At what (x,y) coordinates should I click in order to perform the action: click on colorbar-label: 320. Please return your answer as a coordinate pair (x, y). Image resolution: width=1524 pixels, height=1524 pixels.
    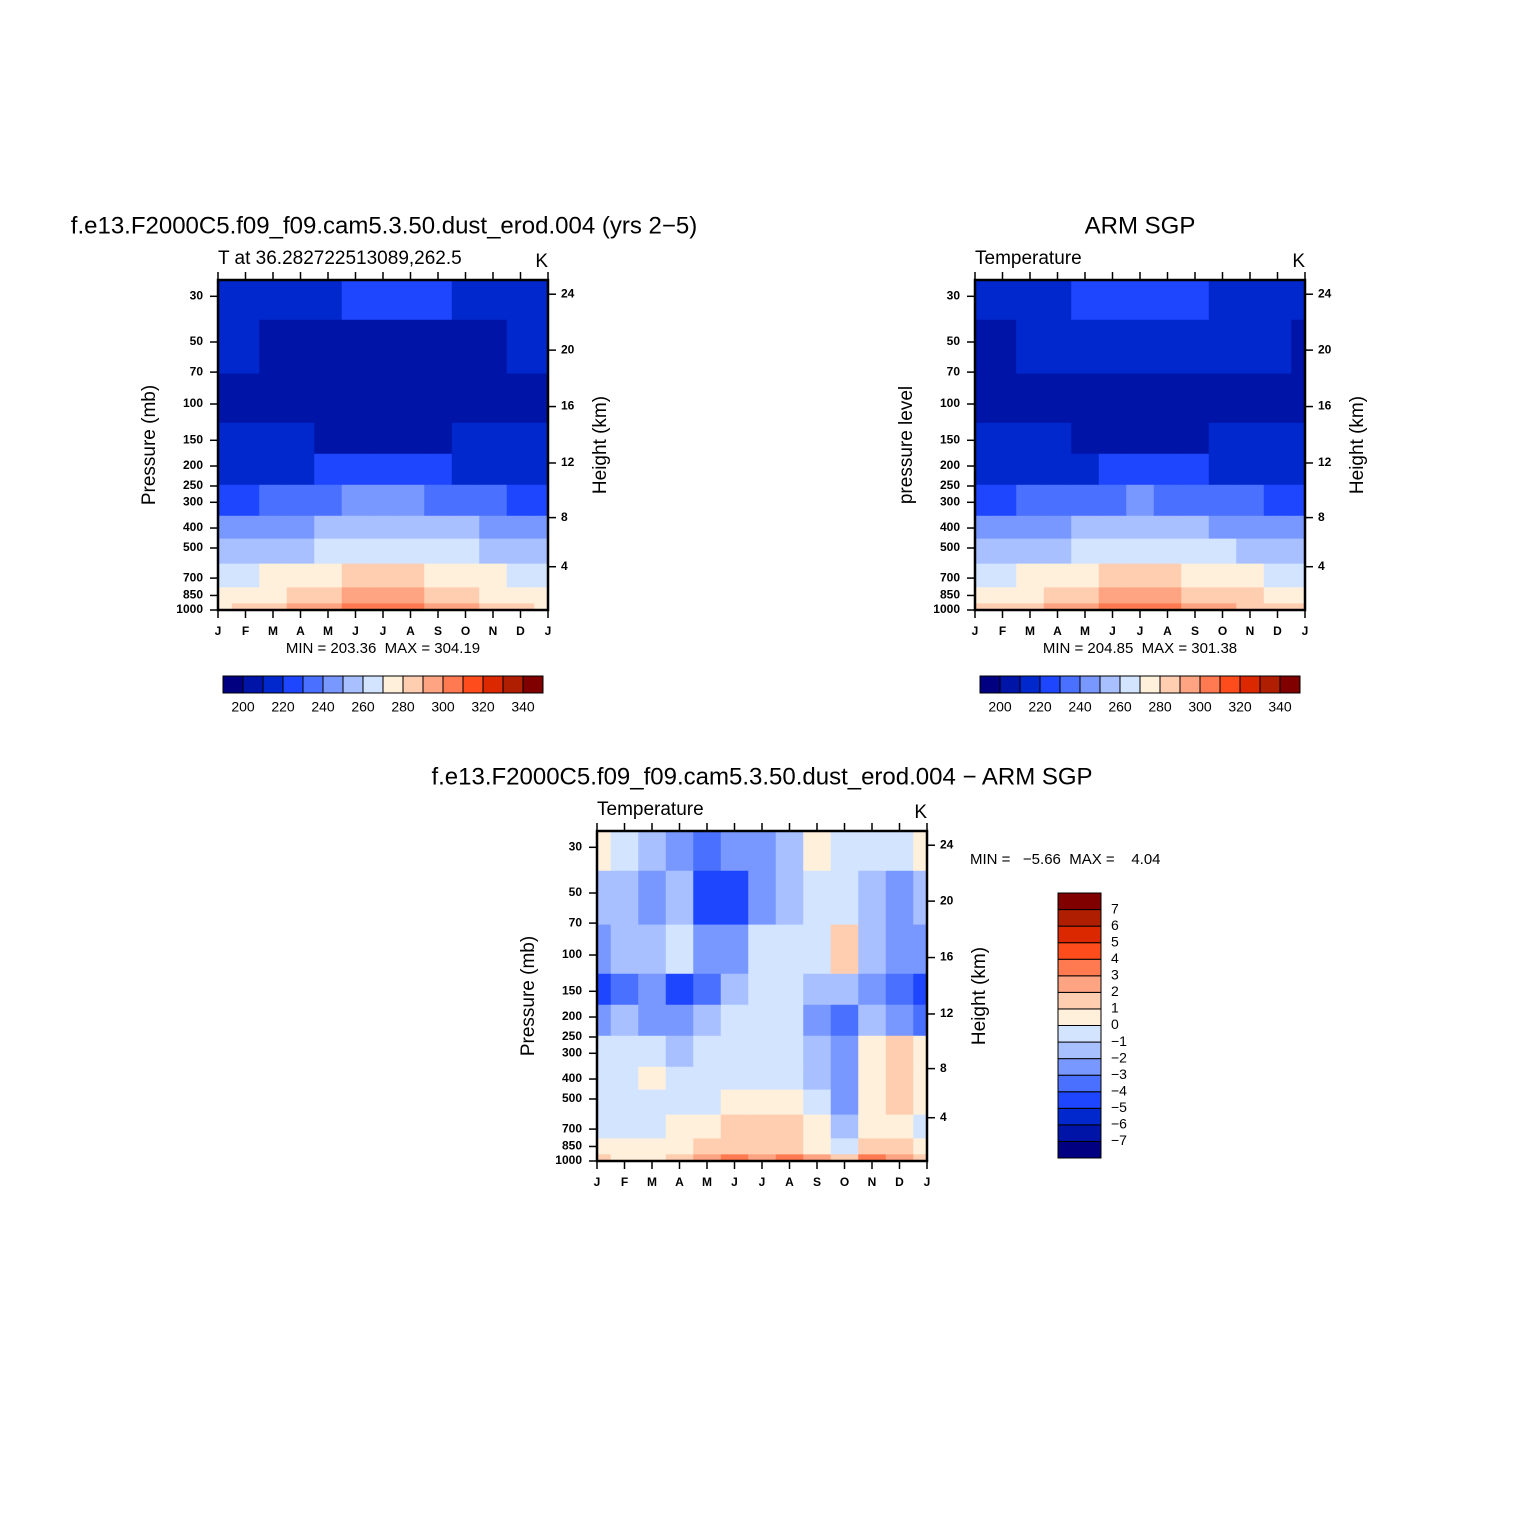
    Looking at the image, I should click on (1240, 707).